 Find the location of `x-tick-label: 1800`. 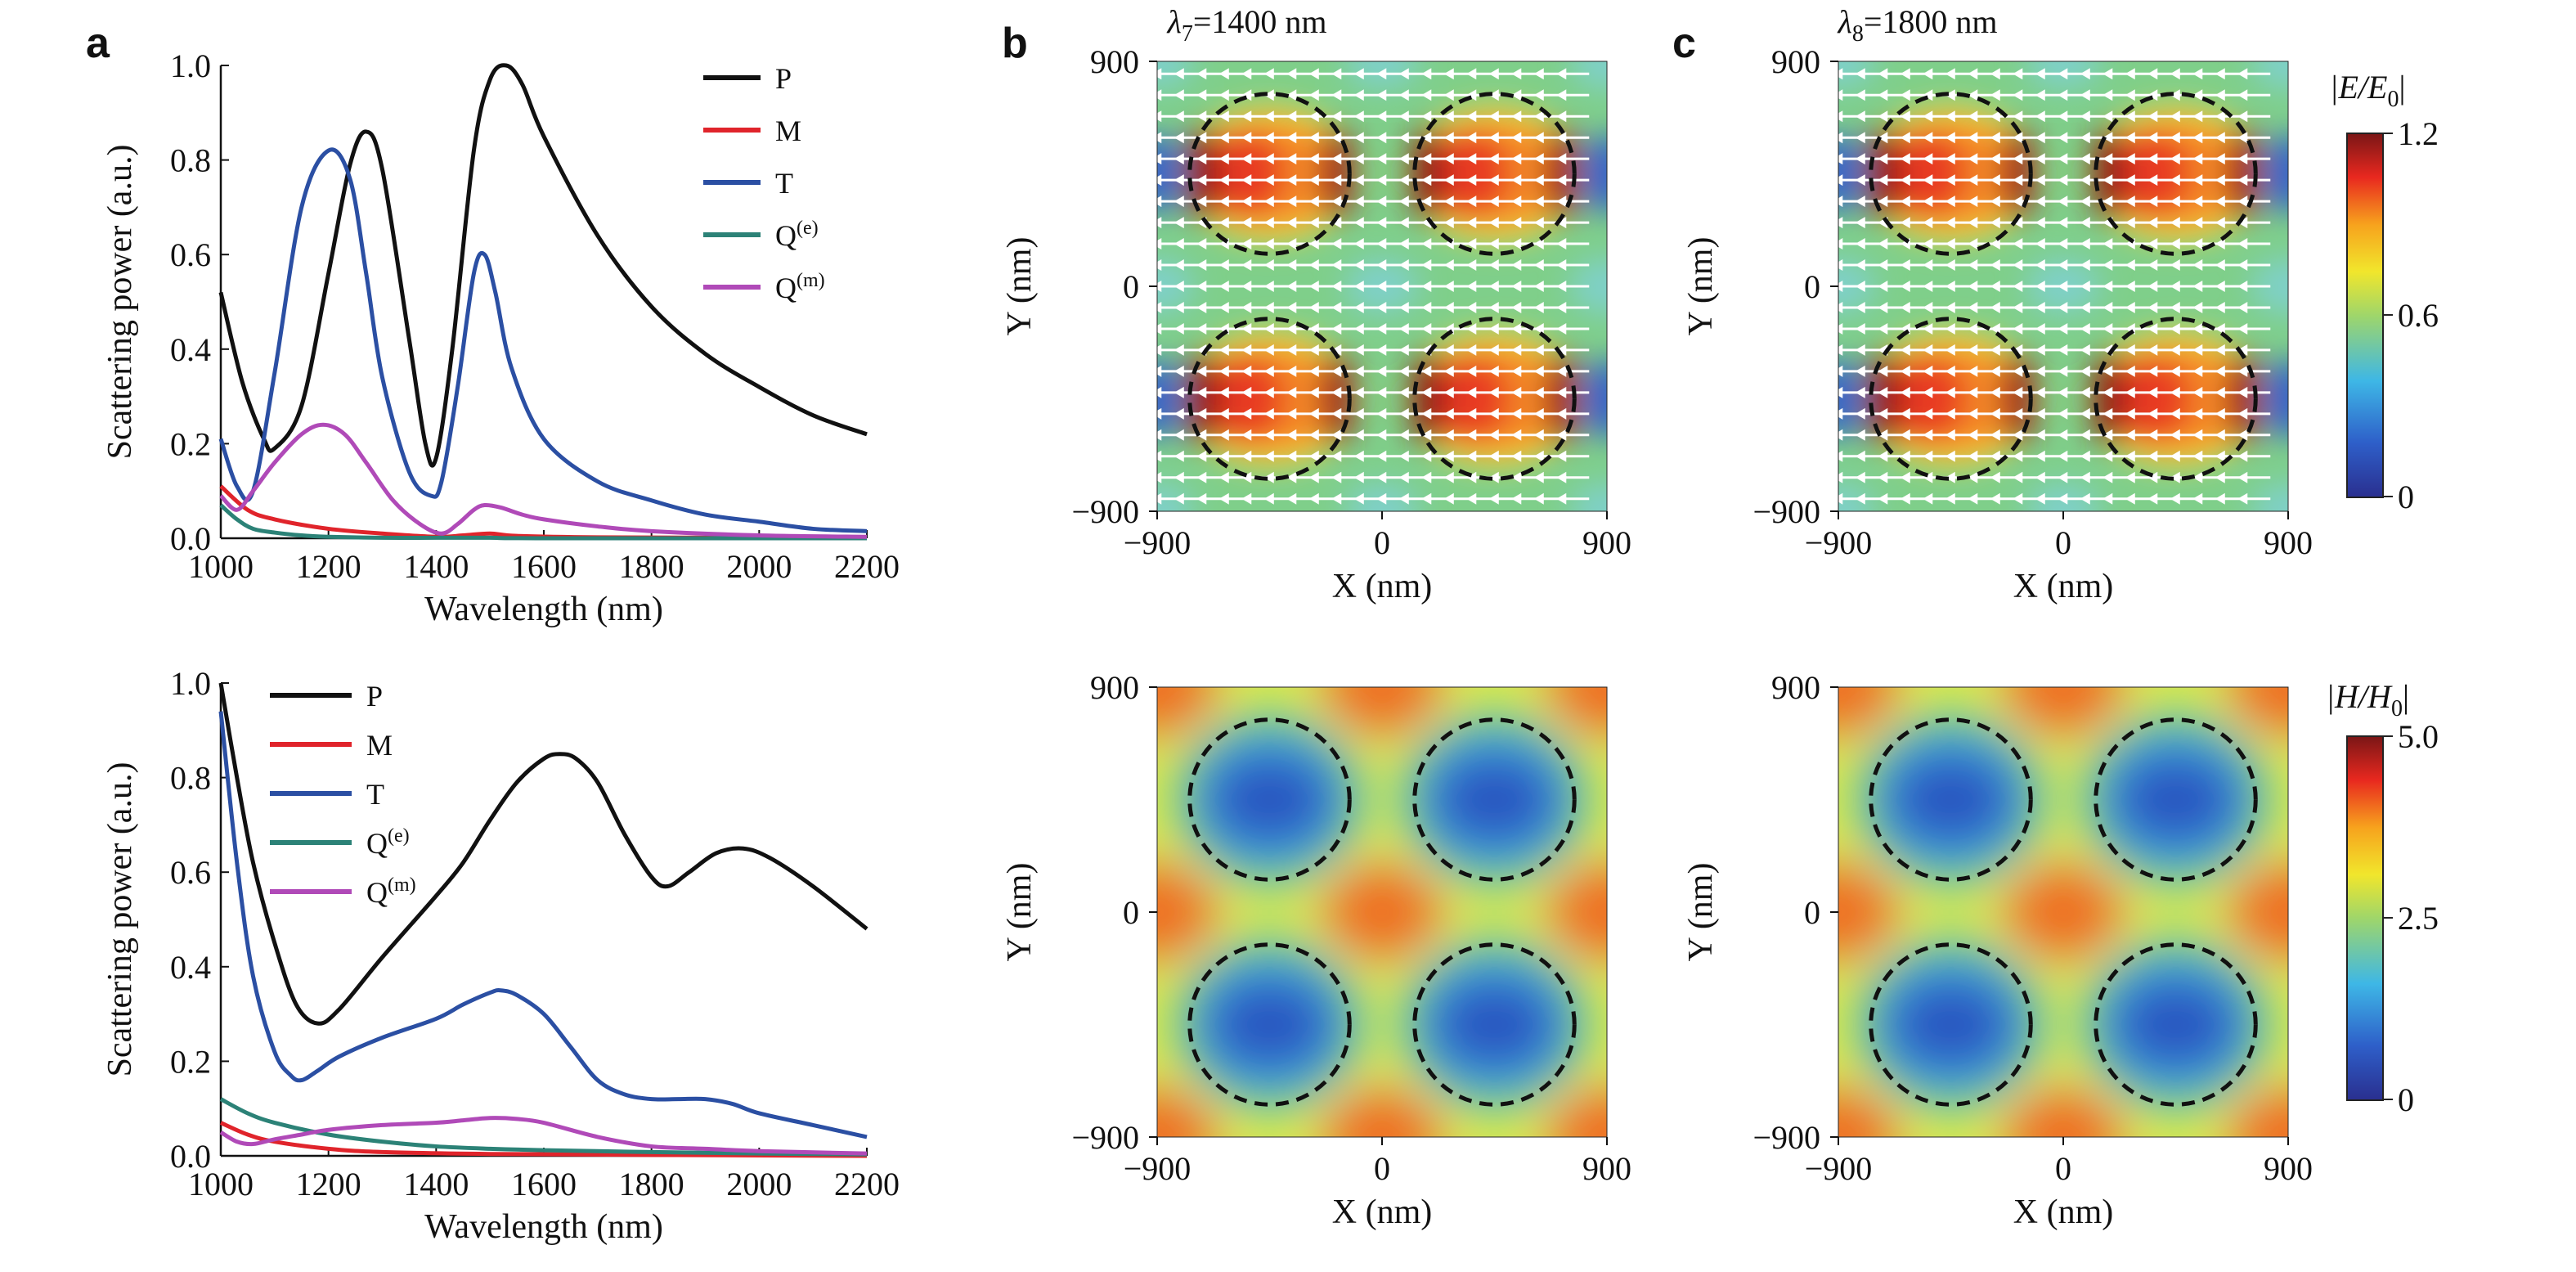

x-tick-label: 1800 is located at coordinates (651, 1184).